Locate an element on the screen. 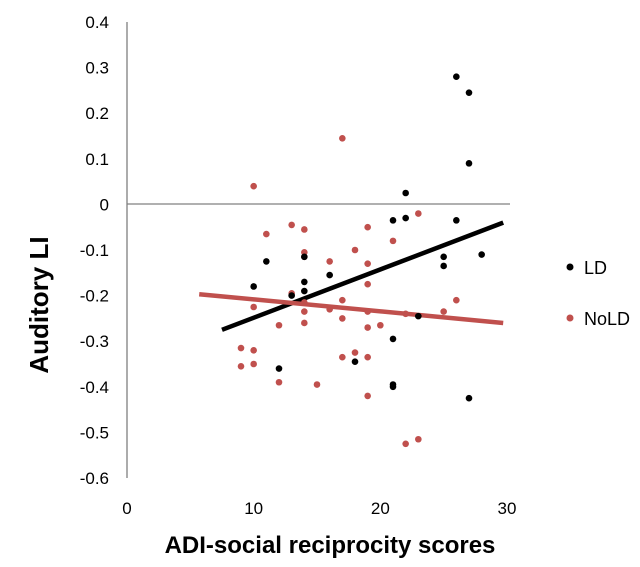  y-tick-label: -0.6 is located at coordinates (94, 478).